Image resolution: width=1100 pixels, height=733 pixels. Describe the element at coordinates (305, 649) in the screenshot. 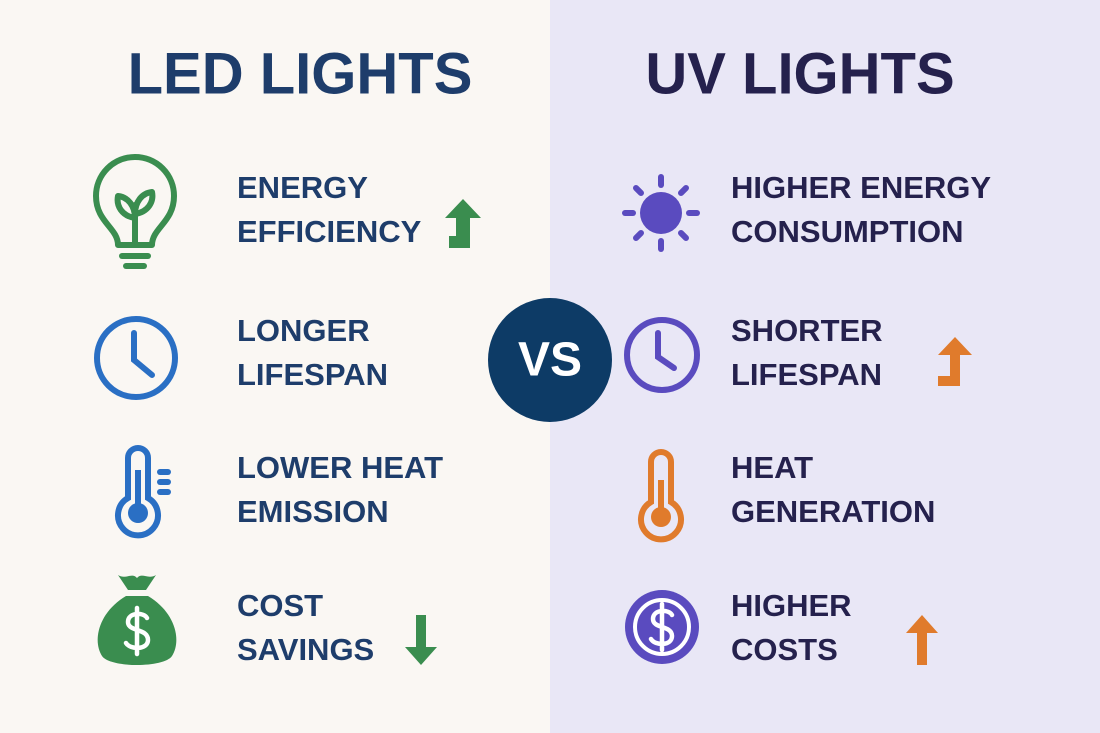

I see `item-label: SAVINGS` at that location.